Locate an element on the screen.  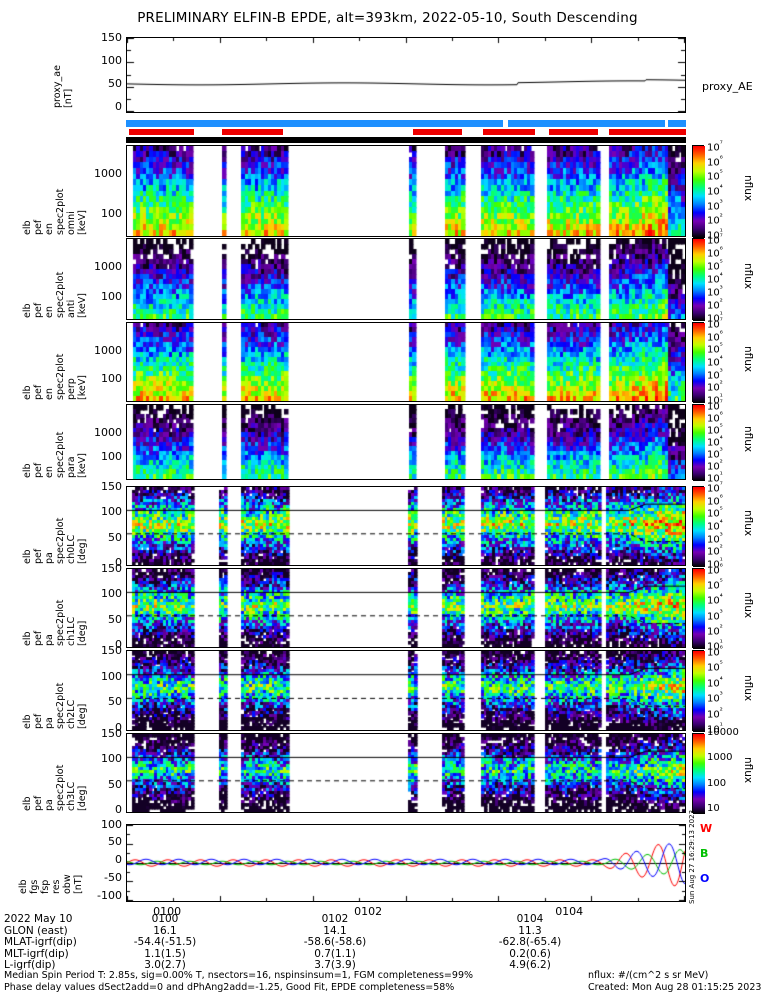
ephemeris-value: 0102 is located at coordinates (335, 919).